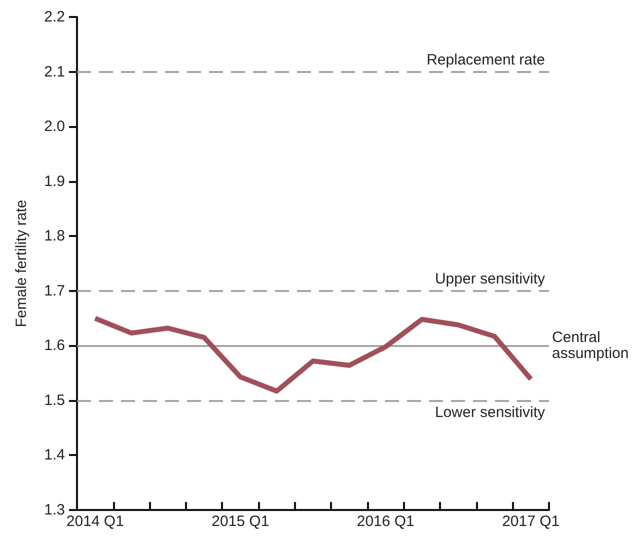 The height and width of the screenshot is (536, 635). Describe the element at coordinates (21, 264) in the screenshot. I see `y-axis-title: Female fertility rate` at that location.